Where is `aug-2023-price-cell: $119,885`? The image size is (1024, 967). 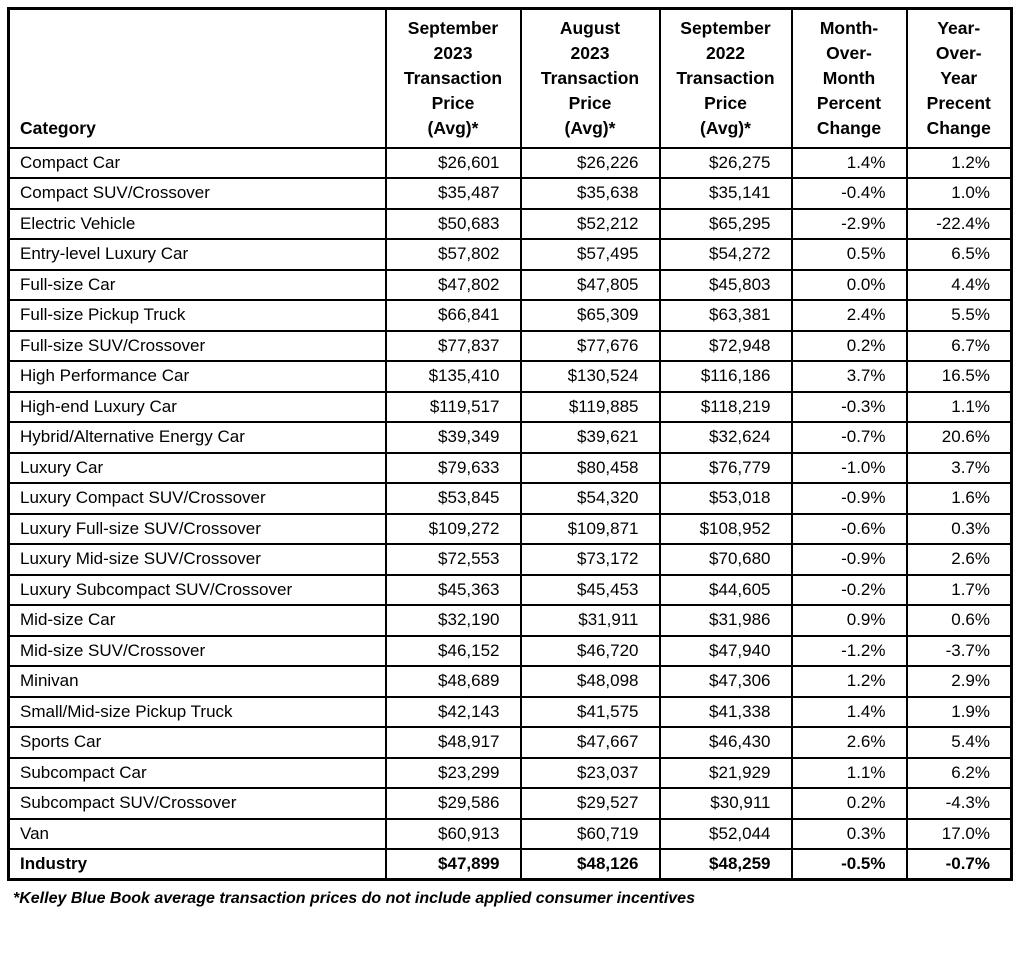 aug-2023-price-cell: $119,885 is located at coordinates (590, 406).